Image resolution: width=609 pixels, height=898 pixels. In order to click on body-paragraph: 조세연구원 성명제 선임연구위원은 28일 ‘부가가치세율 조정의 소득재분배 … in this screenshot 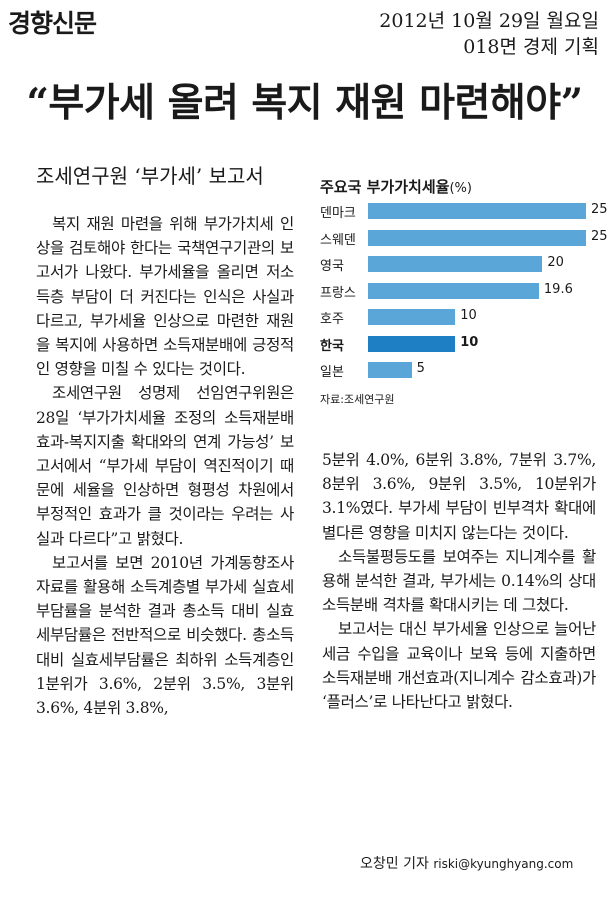, I will do `click(165, 466)`.